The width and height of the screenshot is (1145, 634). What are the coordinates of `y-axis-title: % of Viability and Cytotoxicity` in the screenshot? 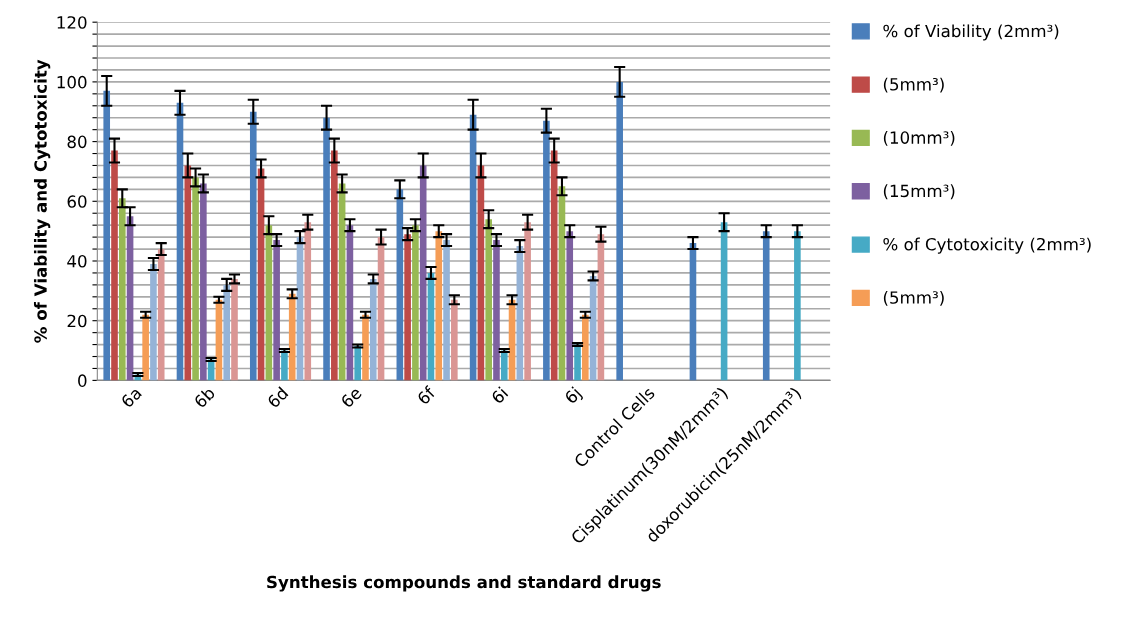 It's located at (42, 201).